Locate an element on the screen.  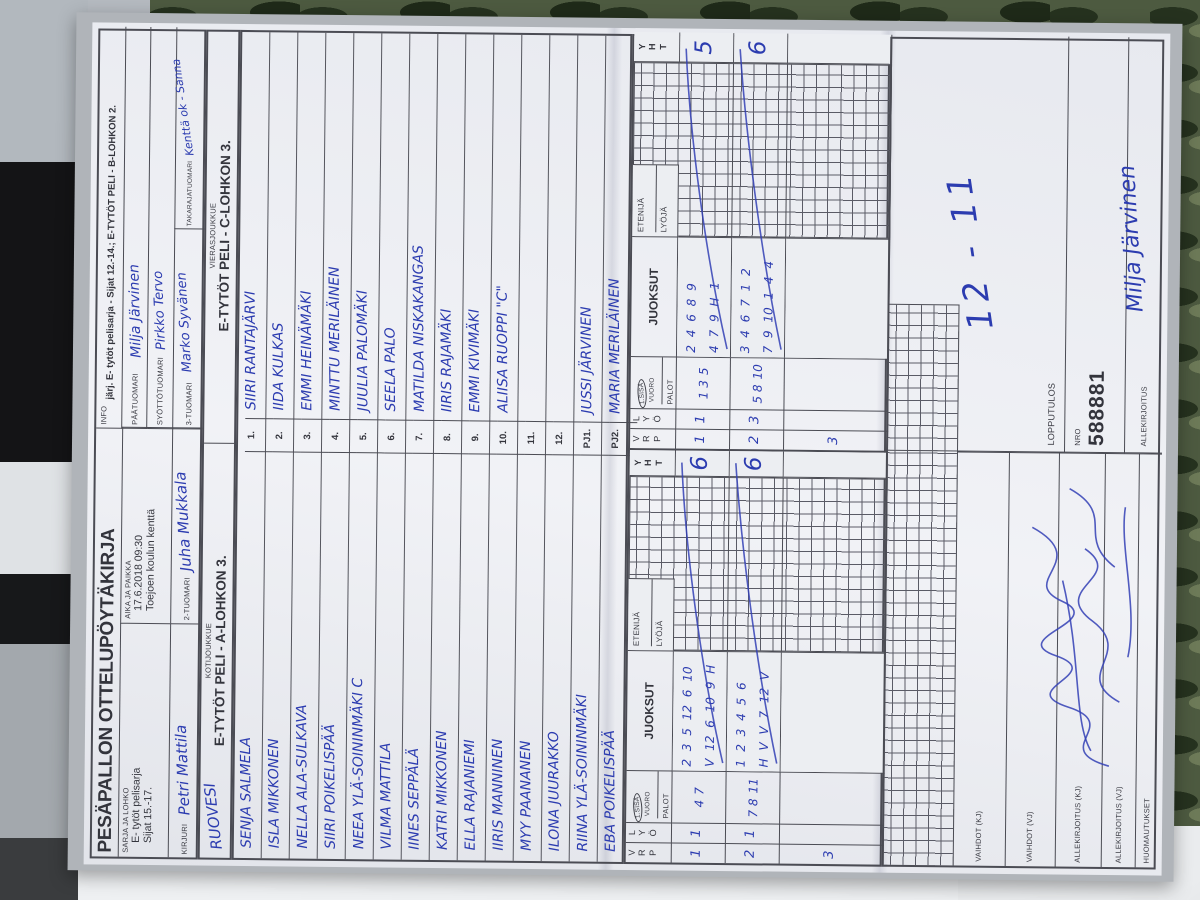
vaihdot-kj-label: VAIHDOT (KJ) is located at coordinates (978, 836).